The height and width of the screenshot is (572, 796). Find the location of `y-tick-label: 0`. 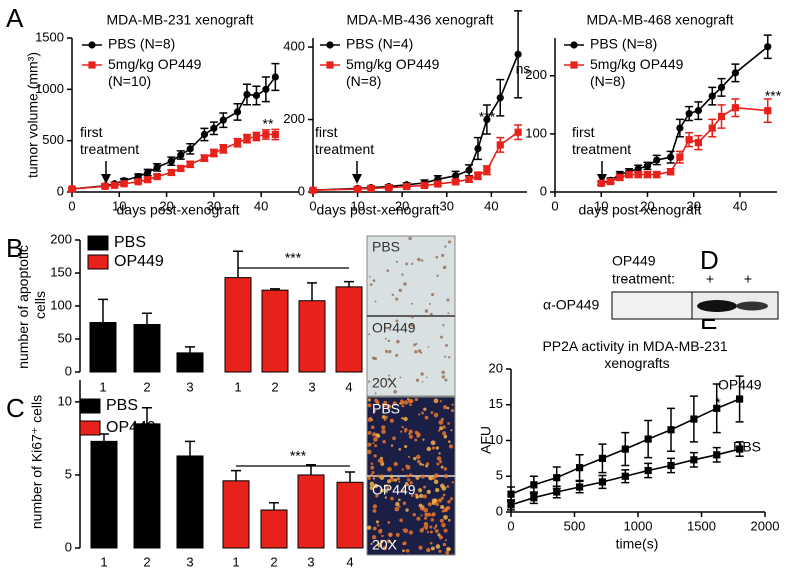

y-tick-label: 0 is located at coordinates (301, 190).